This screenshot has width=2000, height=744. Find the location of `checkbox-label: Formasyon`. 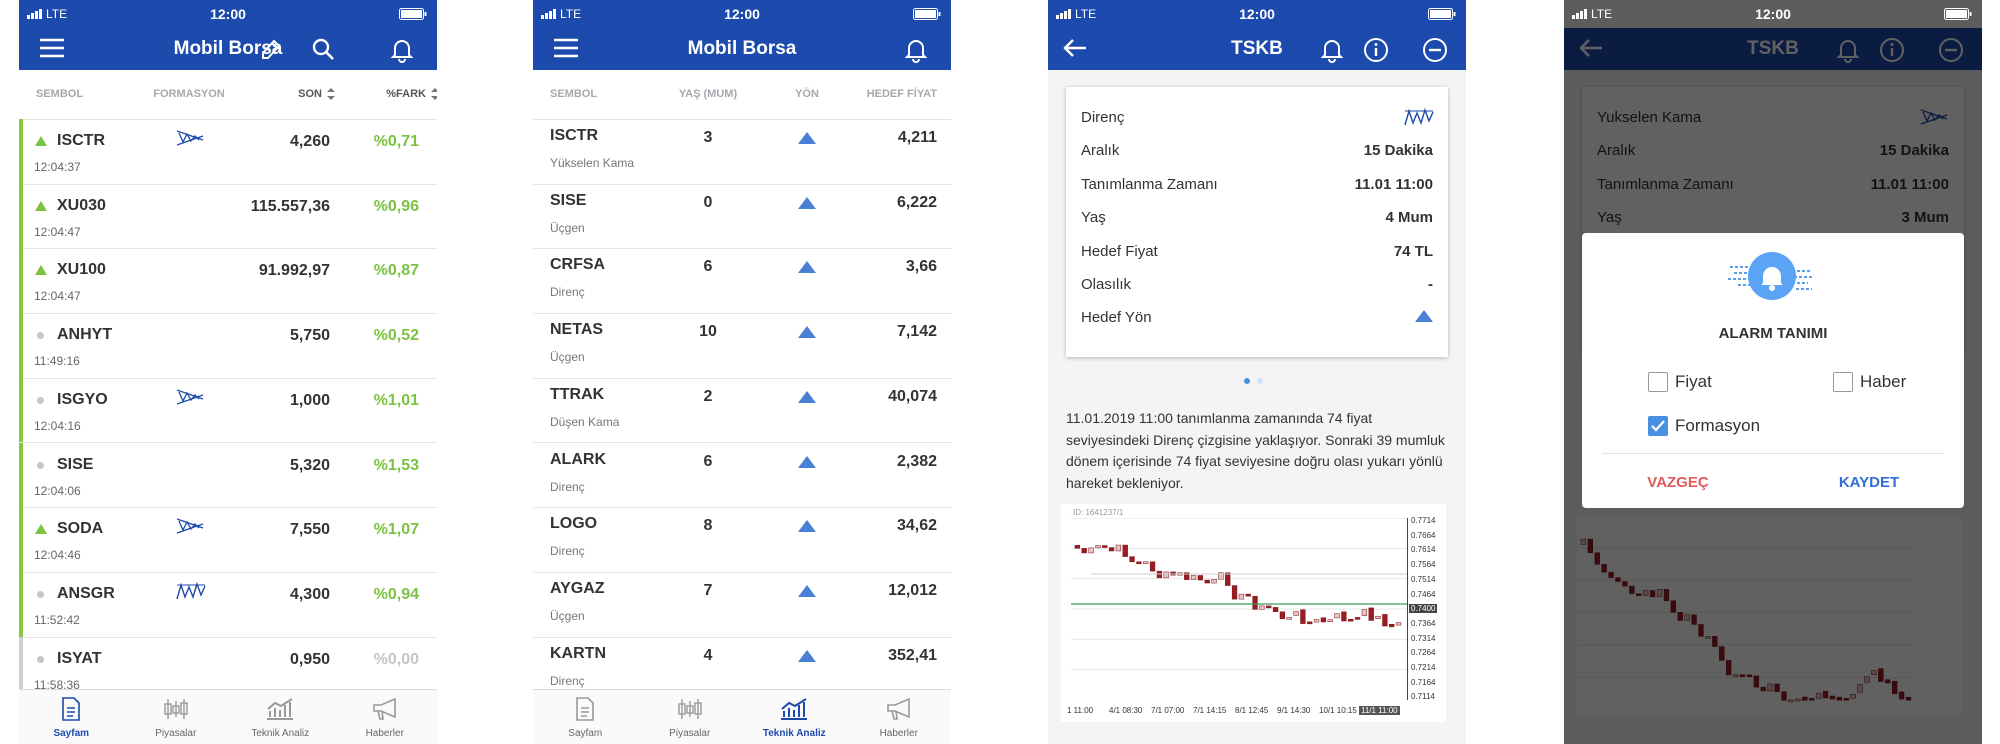

checkbox-label: Formasyon is located at coordinates (1718, 425).